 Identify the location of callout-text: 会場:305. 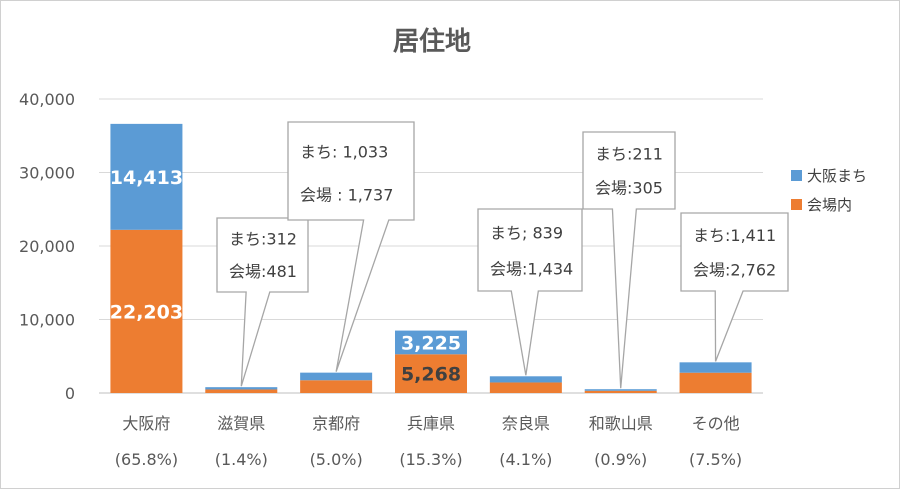
(629, 188).